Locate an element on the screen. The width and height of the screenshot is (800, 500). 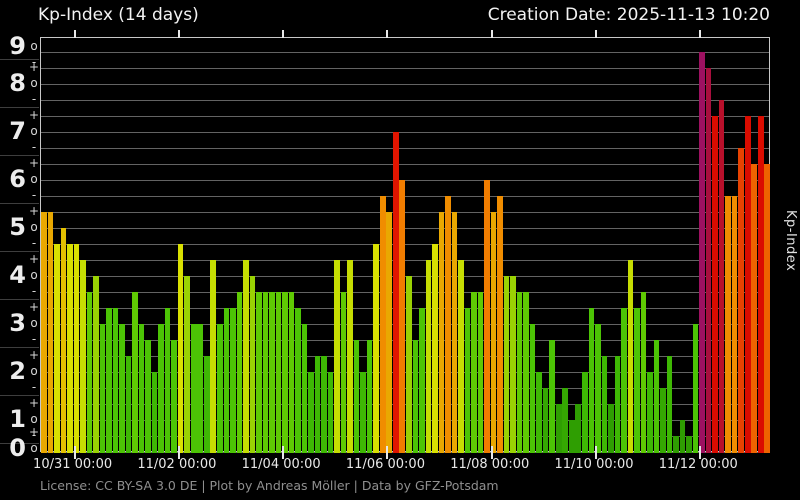
y-tick-label: 3 is located at coordinates (17, 323).